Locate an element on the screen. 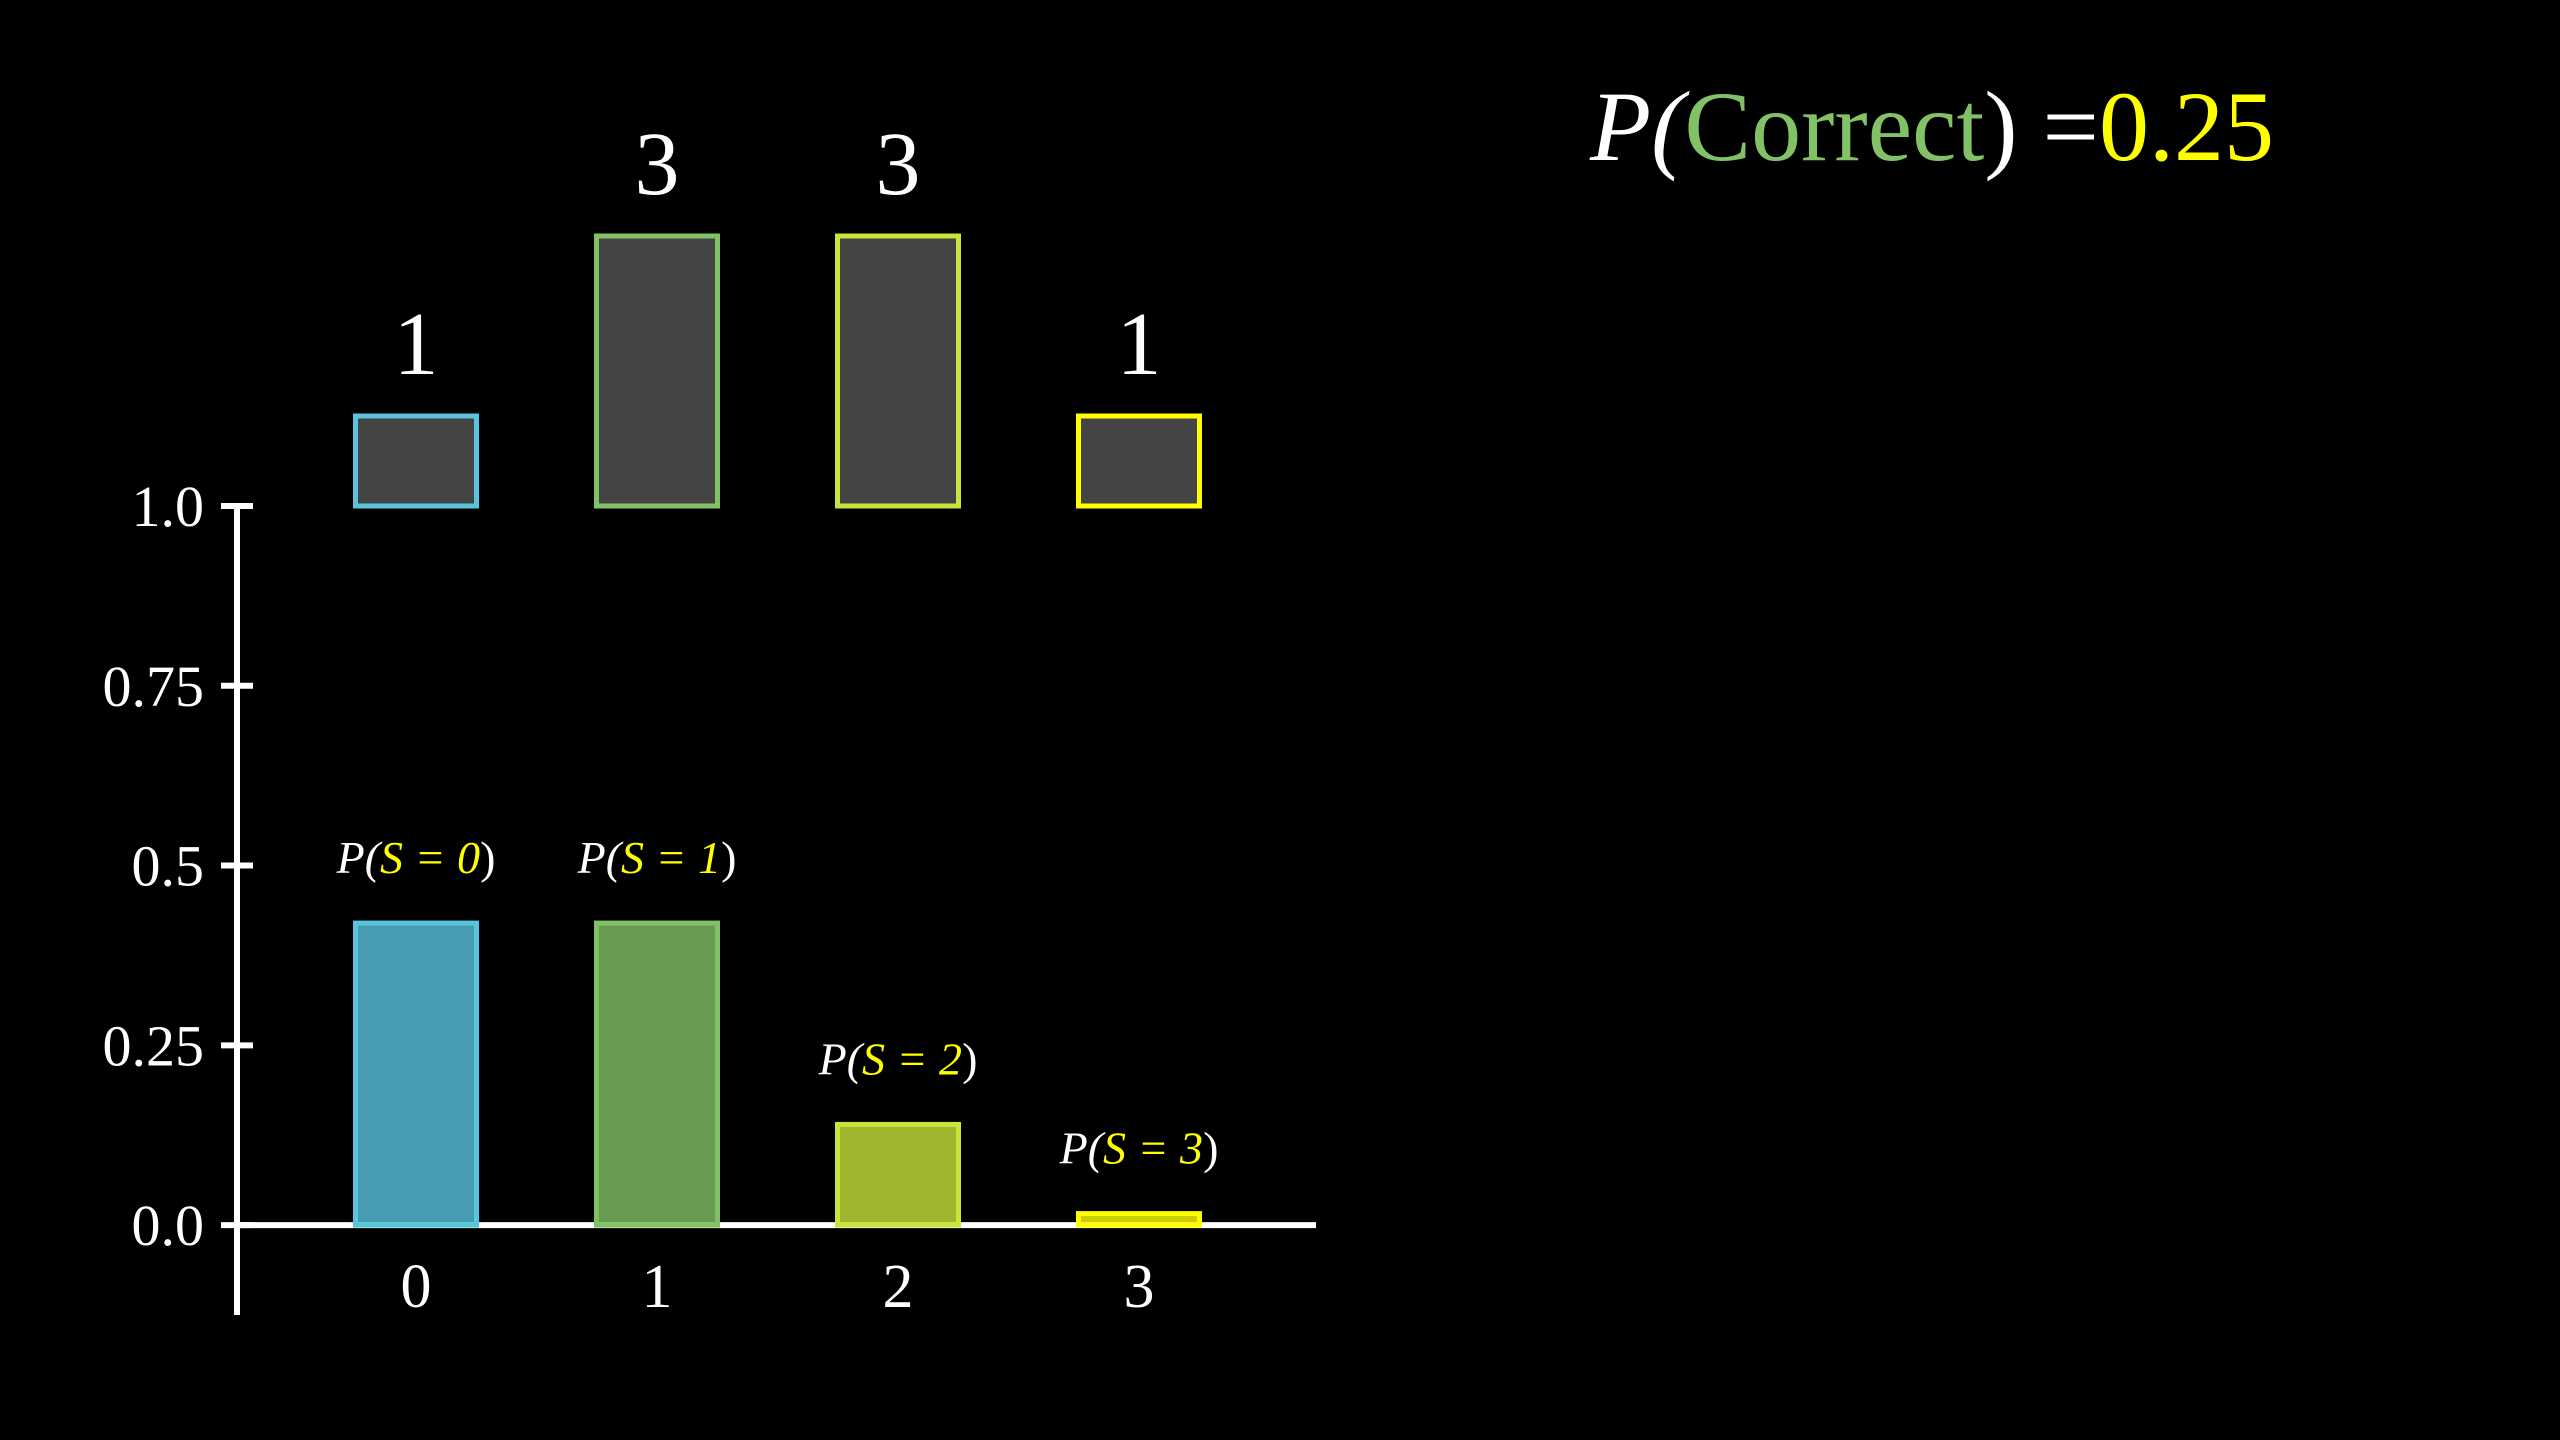  y-tick-label: 1.0 is located at coordinates (168, 506).